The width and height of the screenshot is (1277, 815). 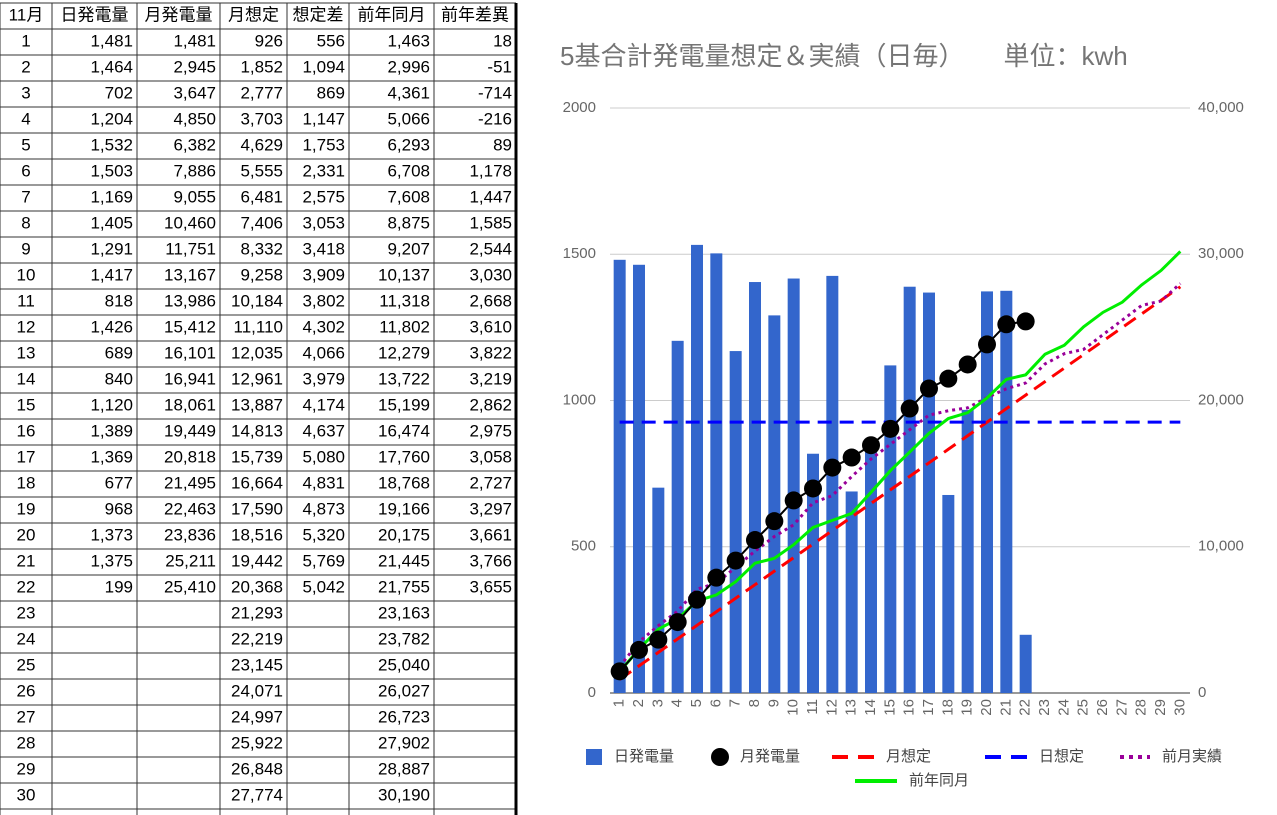 What do you see at coordinates (111, 274) in the screenshot?
I see `table-cell: 1,417` at bounding box center [111, 274].